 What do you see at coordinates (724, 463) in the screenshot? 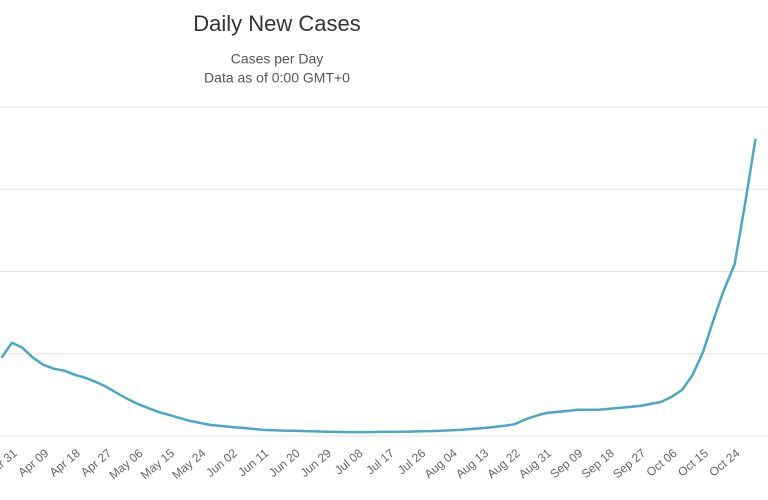
I see `x-tick-label: Oct 24` at bounding box center [724, 463].